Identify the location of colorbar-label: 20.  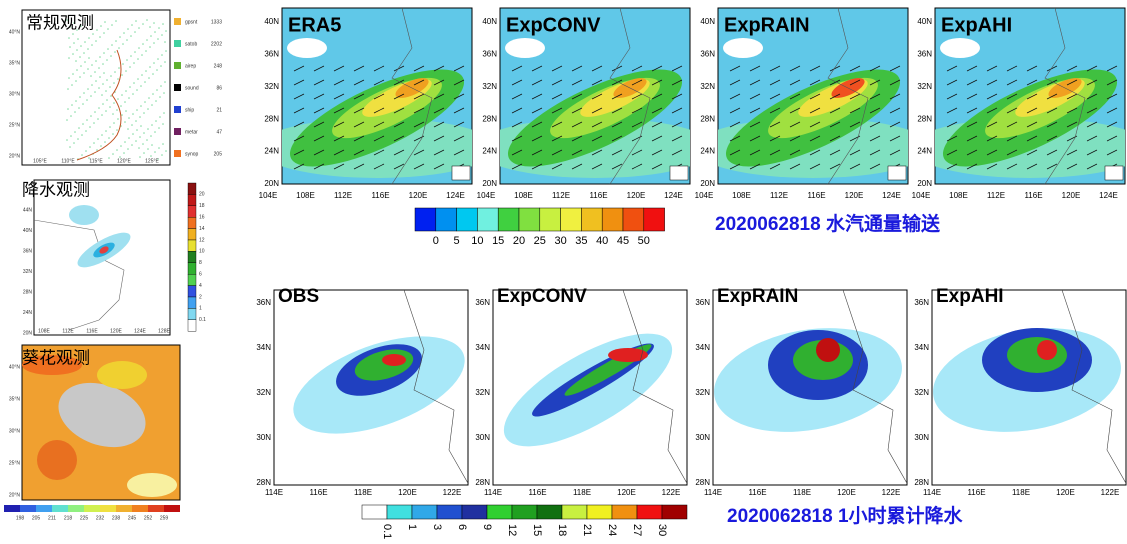
(519, 241).